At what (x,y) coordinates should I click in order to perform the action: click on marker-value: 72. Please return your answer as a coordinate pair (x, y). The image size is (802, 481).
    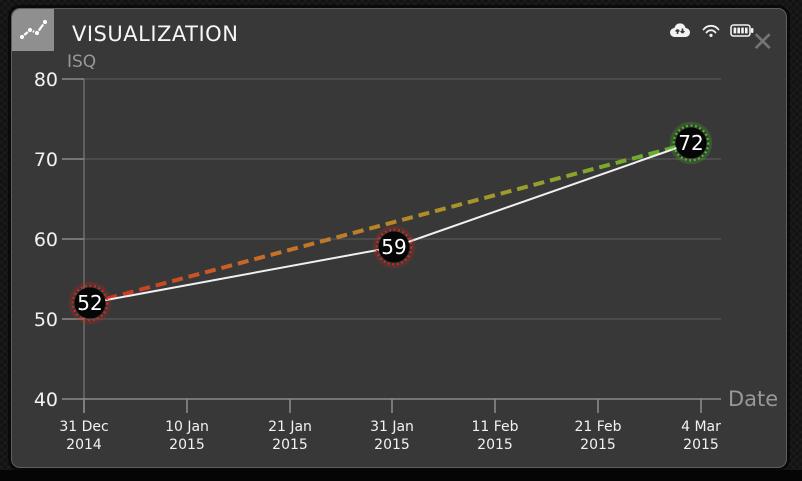
    Looking at the image, I should click on (690, 143).